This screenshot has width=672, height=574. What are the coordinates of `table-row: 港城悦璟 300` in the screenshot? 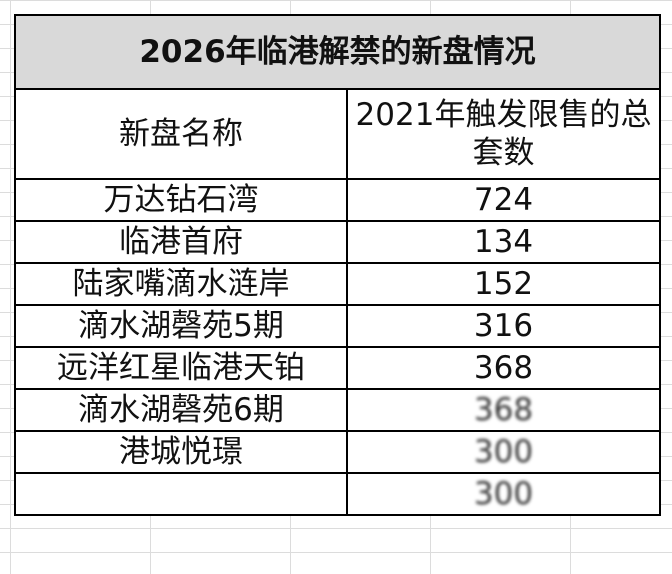 It's located at (337, 452).